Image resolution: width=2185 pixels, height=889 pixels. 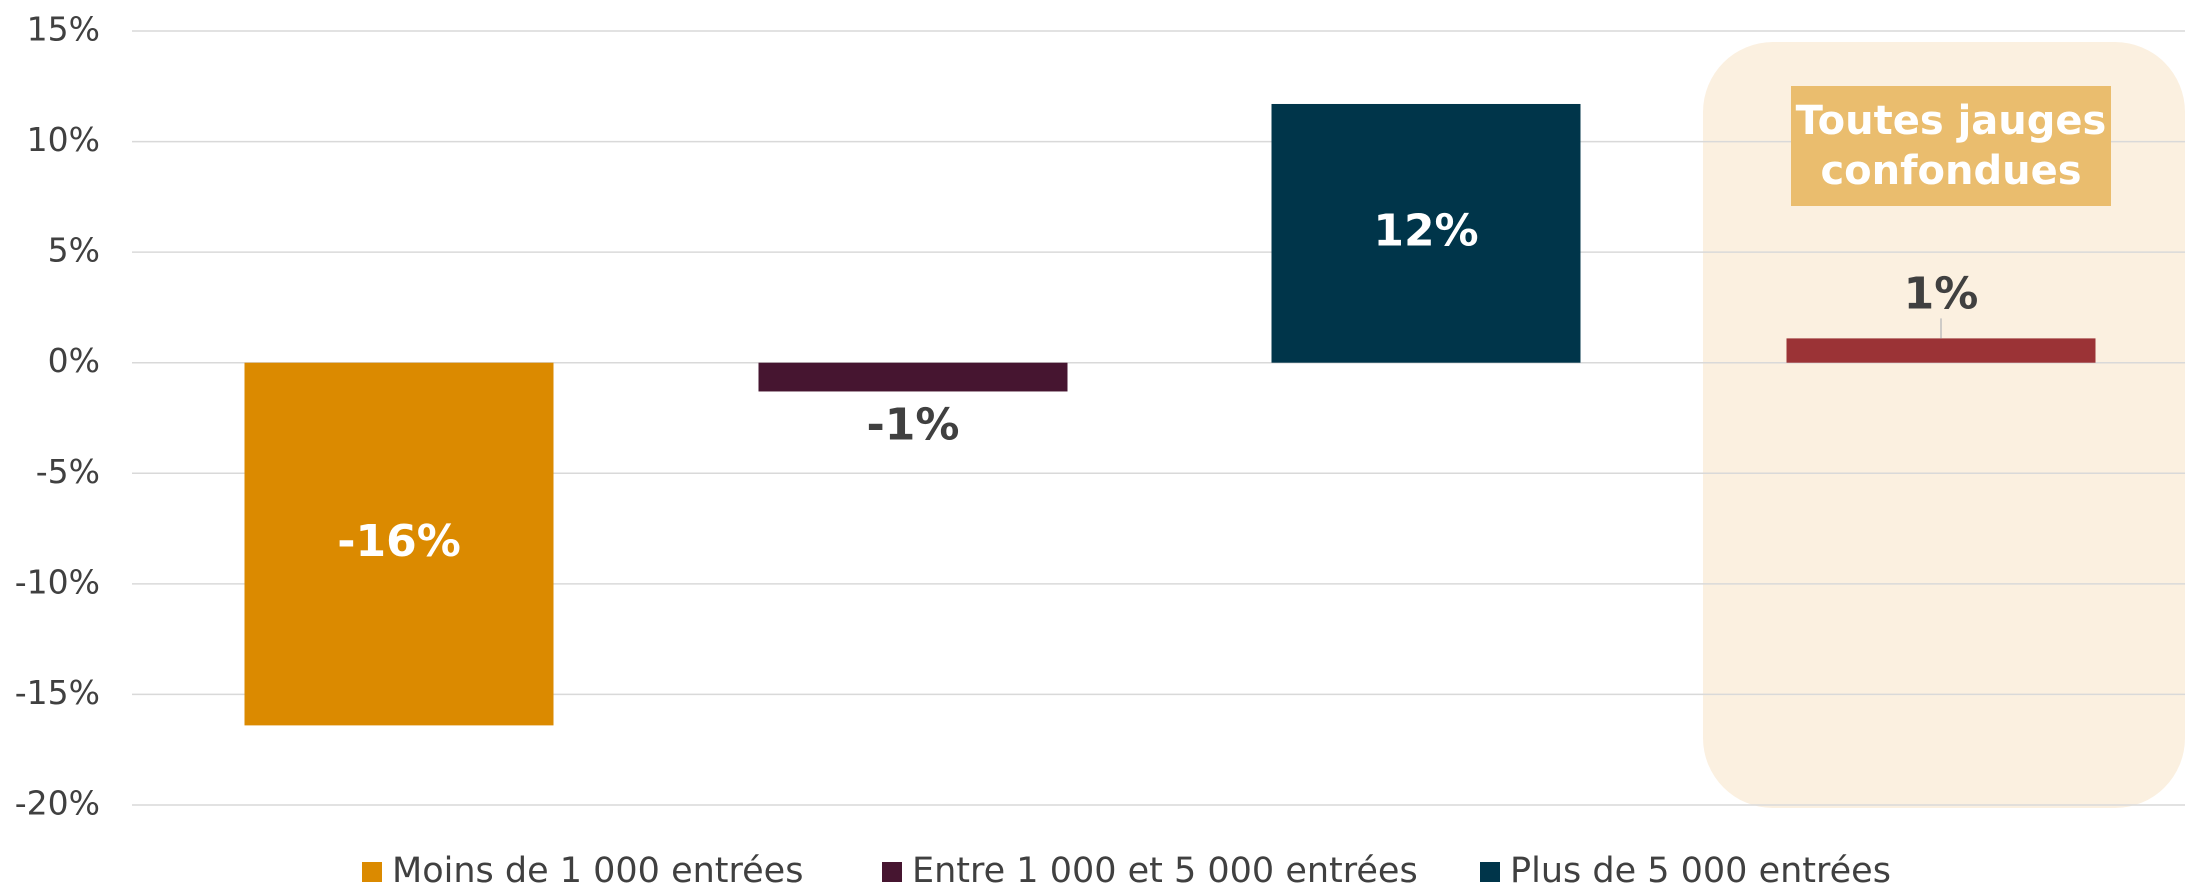 What do you see at coordinates (57, 692) in the screenshot?
I see `y-tick-label: -15%` at bounding box center [57, 692].